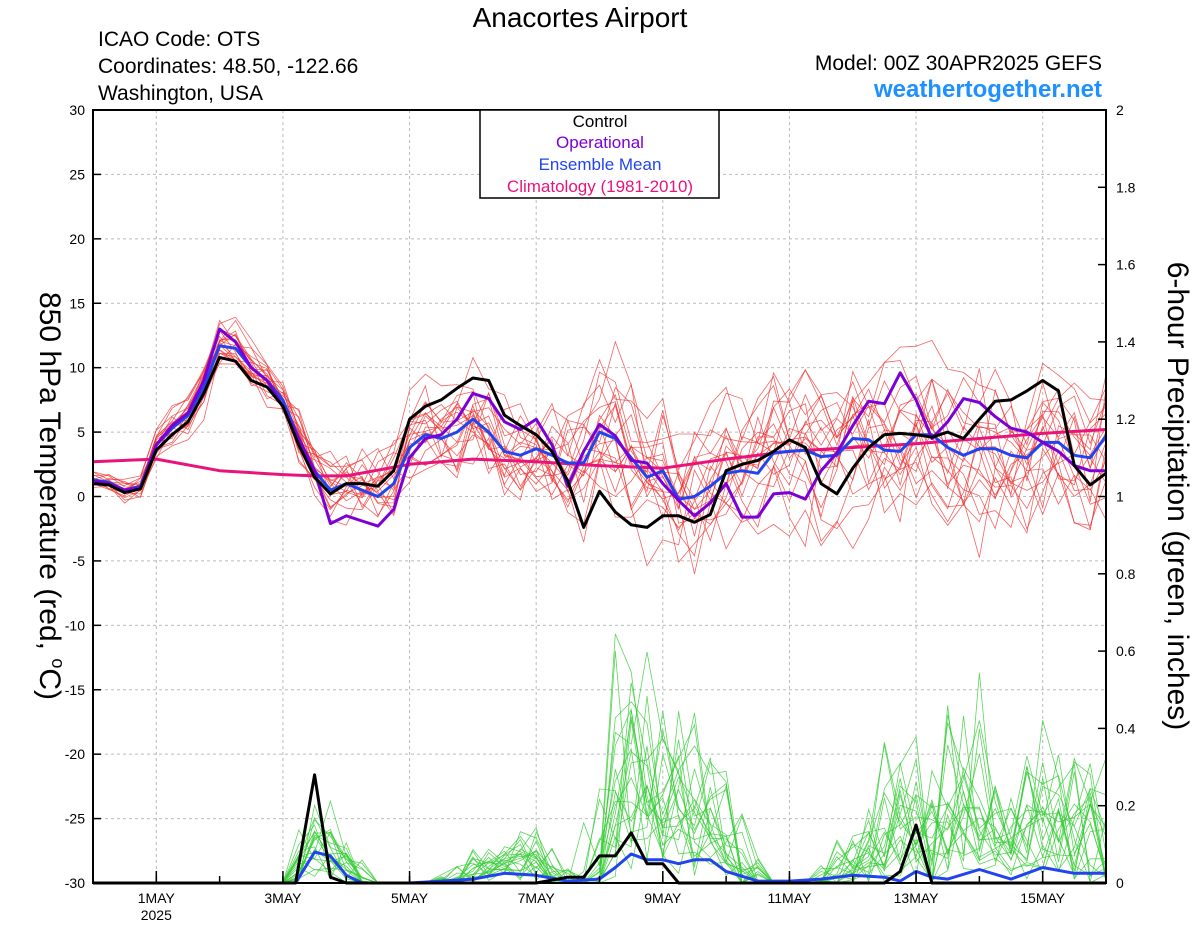 This screenshot has width=1200, height=927. I want to click on x-tick-label: 7MAY, so click(537, 898).